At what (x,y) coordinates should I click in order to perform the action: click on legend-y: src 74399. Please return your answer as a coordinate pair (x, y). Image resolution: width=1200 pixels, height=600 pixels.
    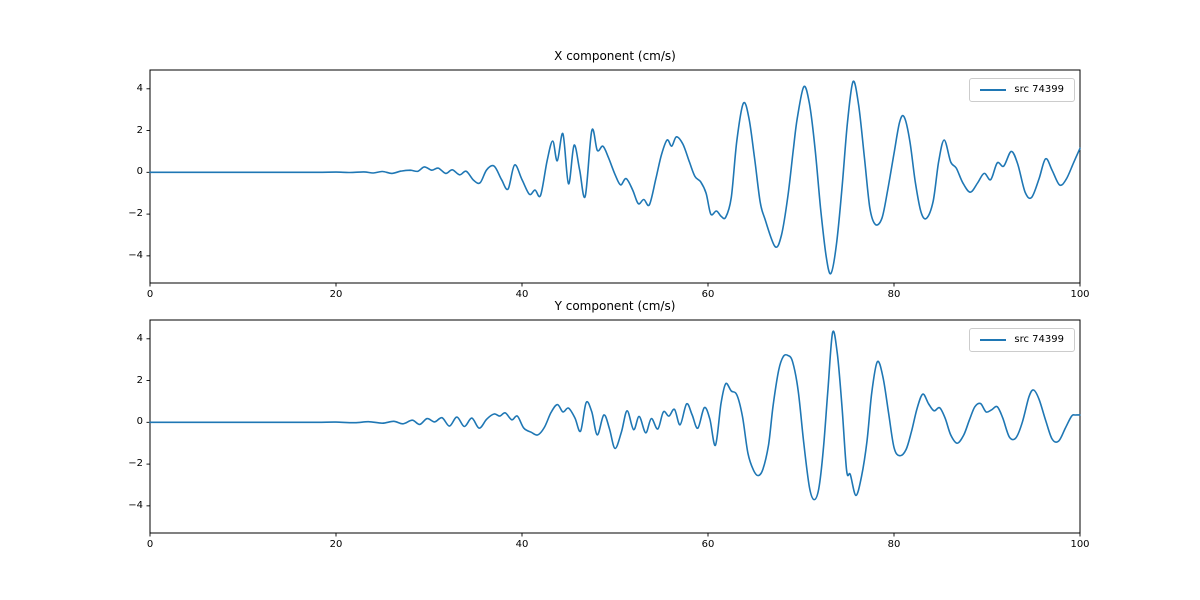
    Looking at the image, I should click on (1022, 340).